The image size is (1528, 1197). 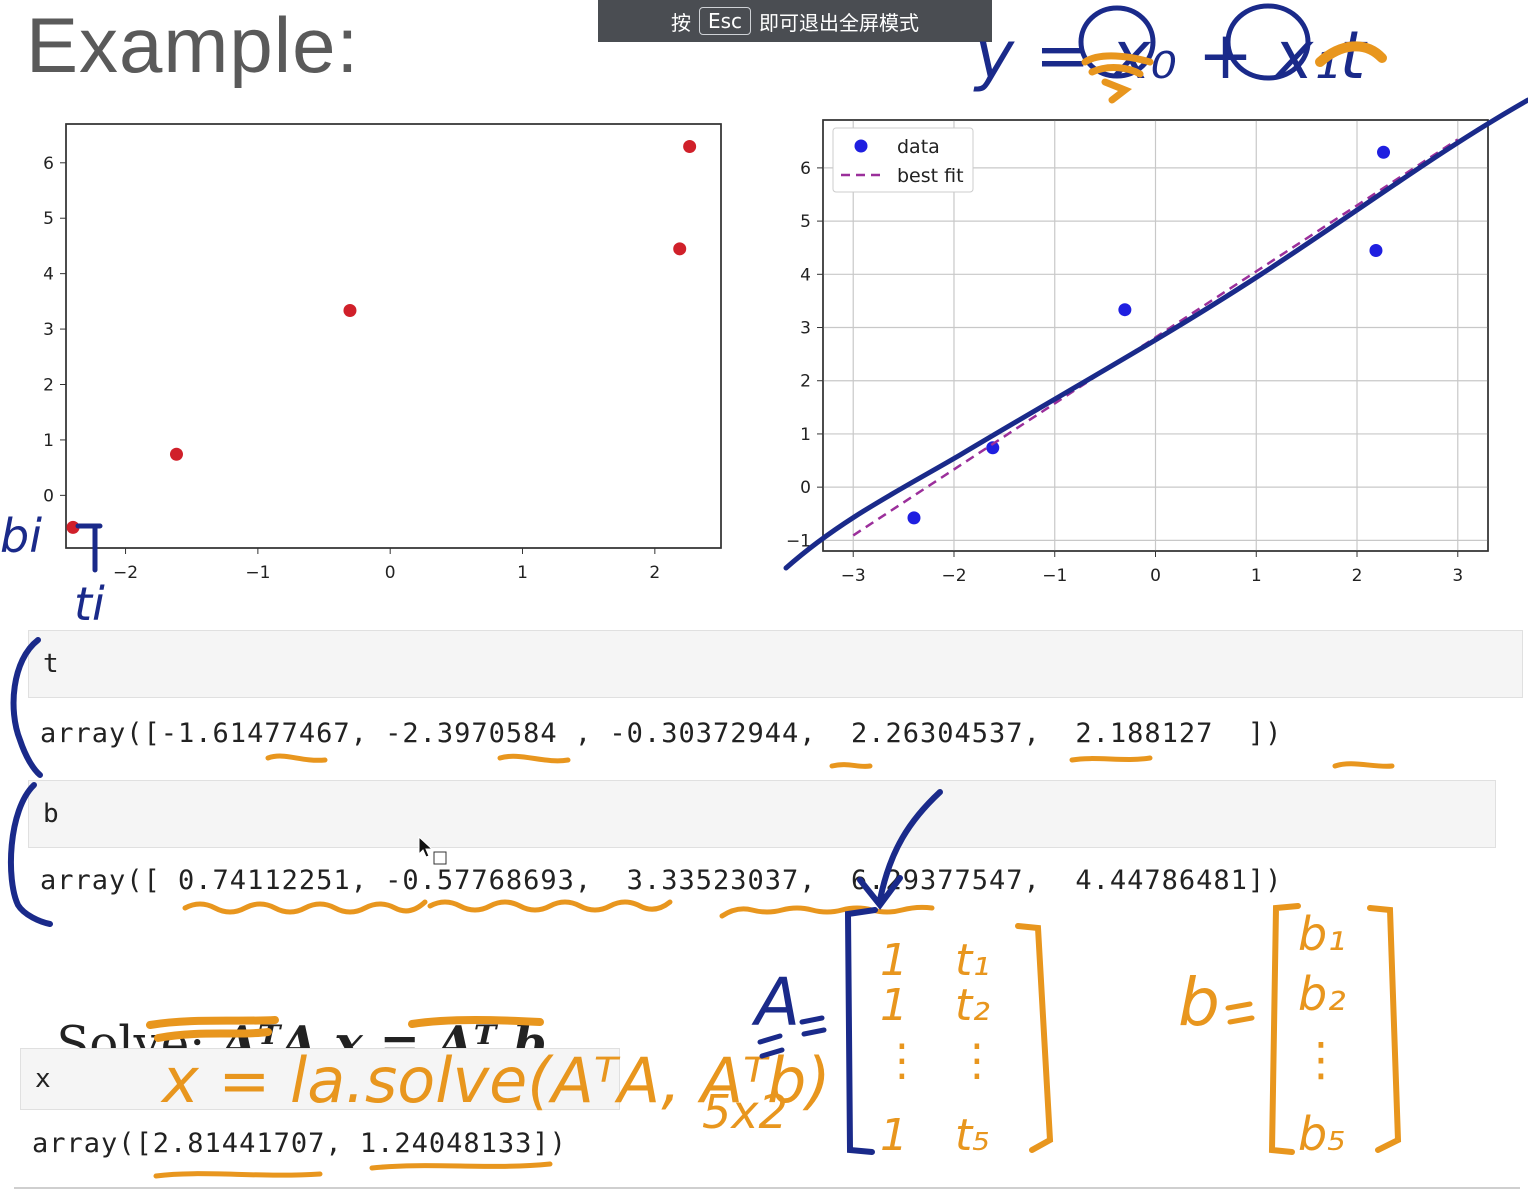 What do you see at coordinates (745, 1112) in the screenshot?
I see `size-5x2-ink: 5x2` at bounding box center [745, 1112].